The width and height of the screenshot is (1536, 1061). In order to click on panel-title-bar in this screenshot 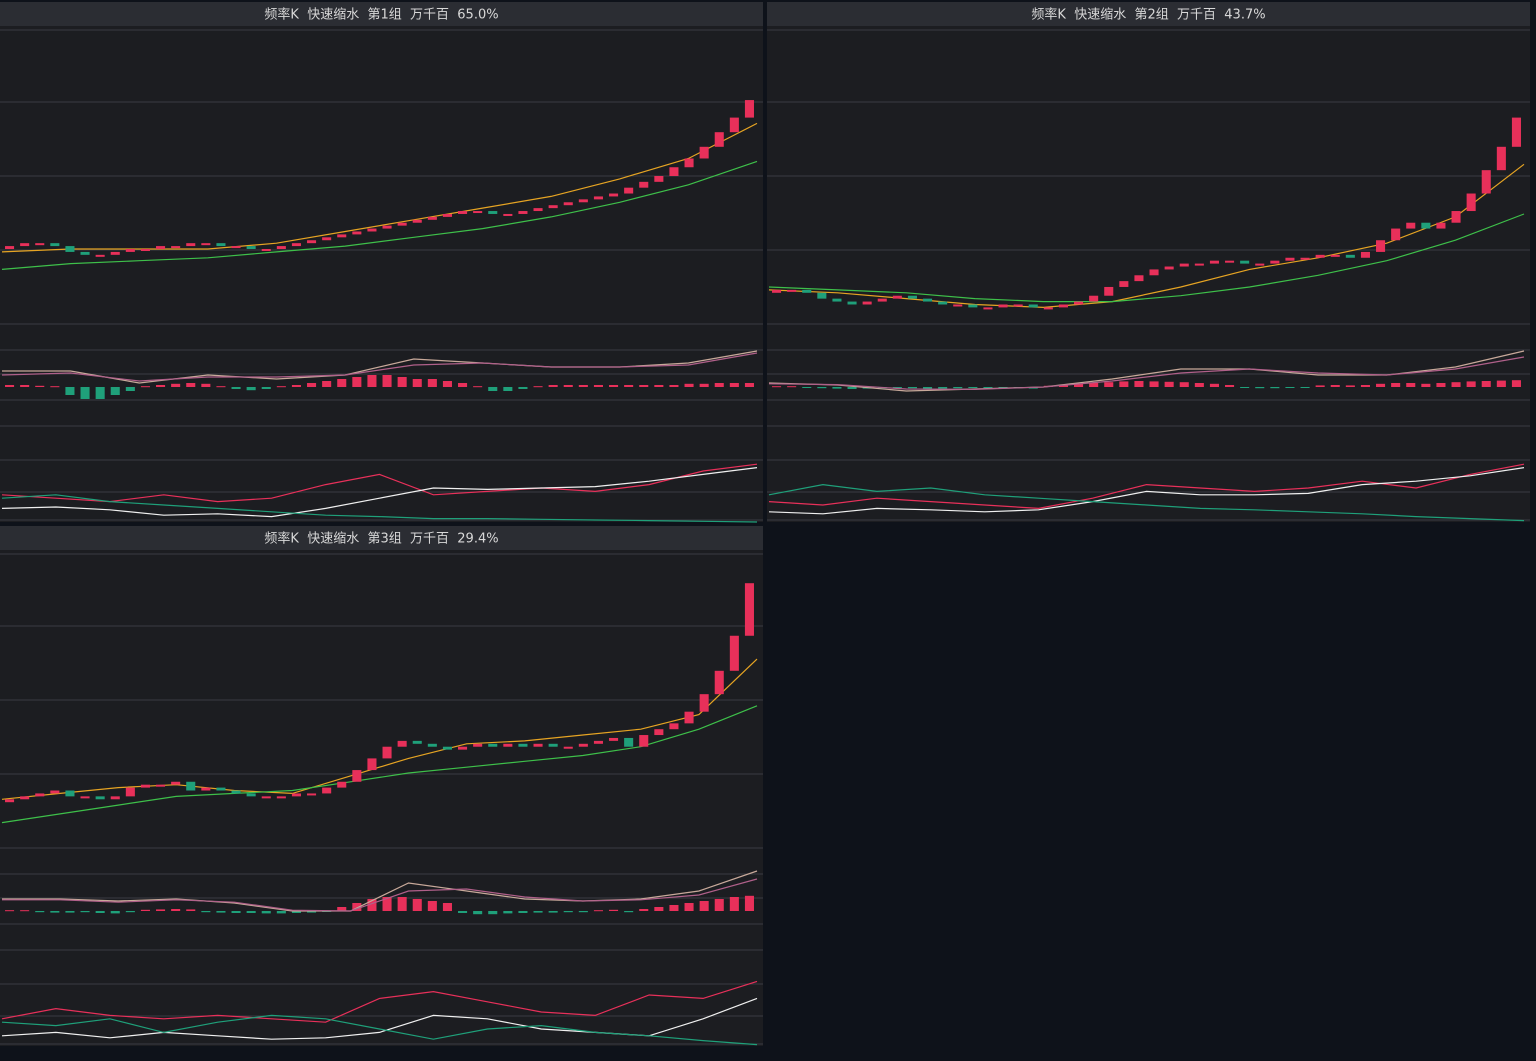, I will do `click(1148, 14)`.